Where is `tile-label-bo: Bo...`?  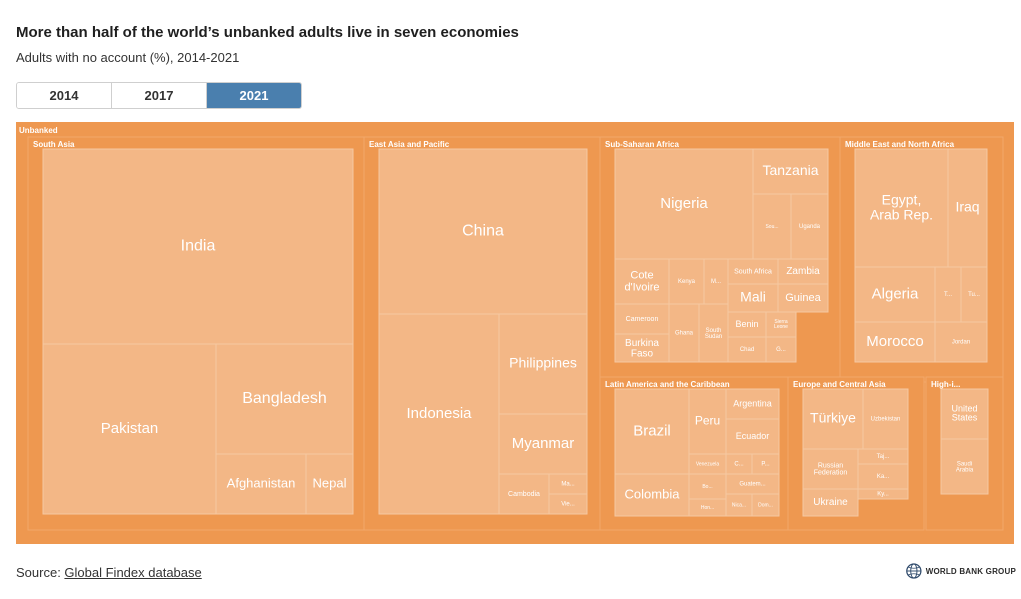
tile-label-bo: Bo... is located at coordinates (707, 487).